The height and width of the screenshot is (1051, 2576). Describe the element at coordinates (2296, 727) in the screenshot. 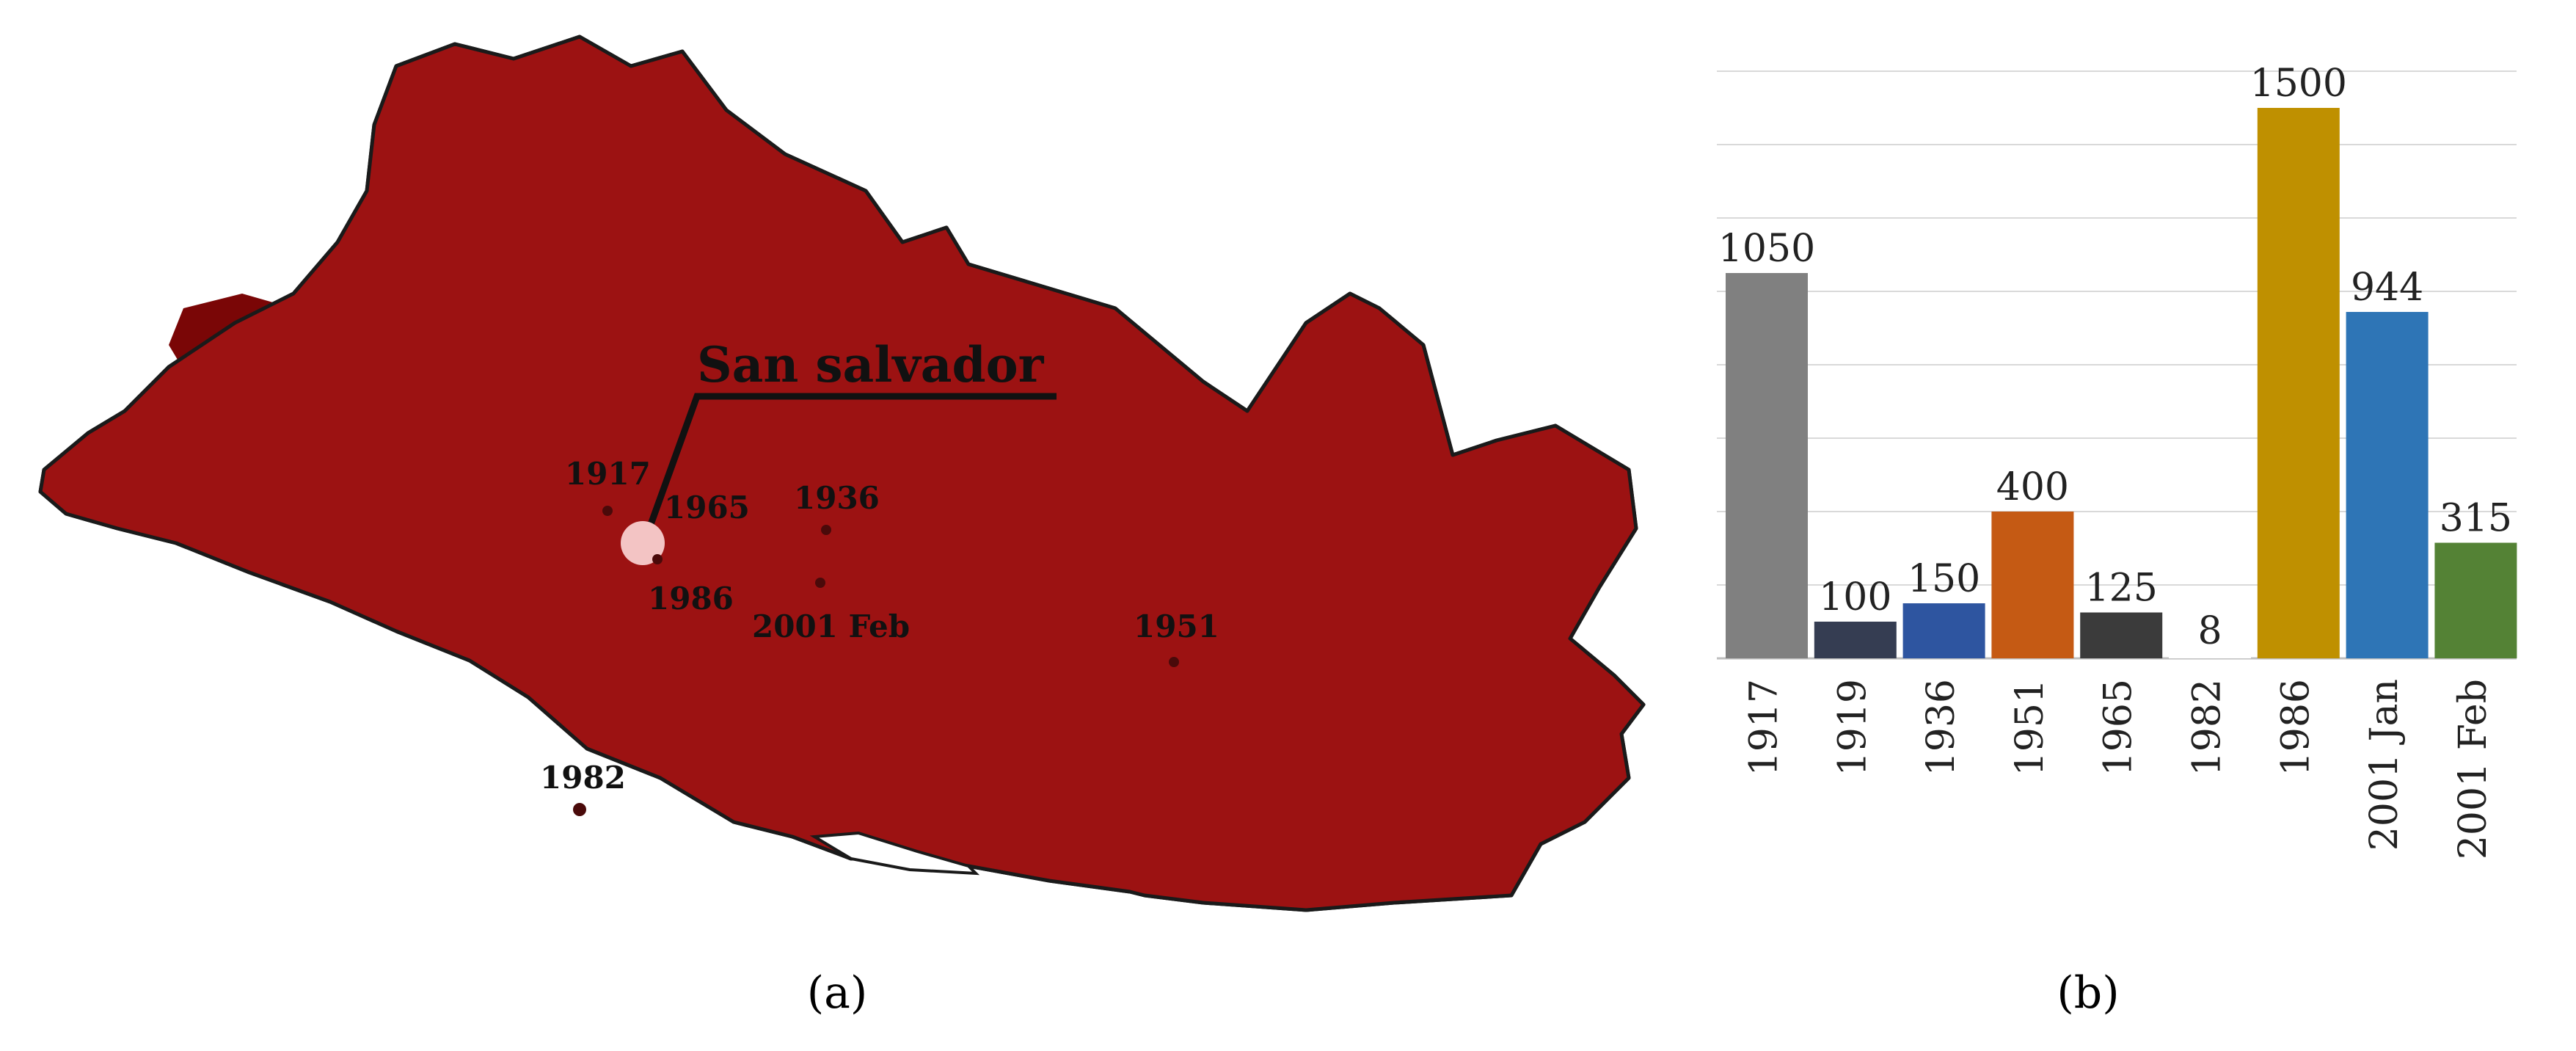

I see `x-tick-label: 1986` at that location.